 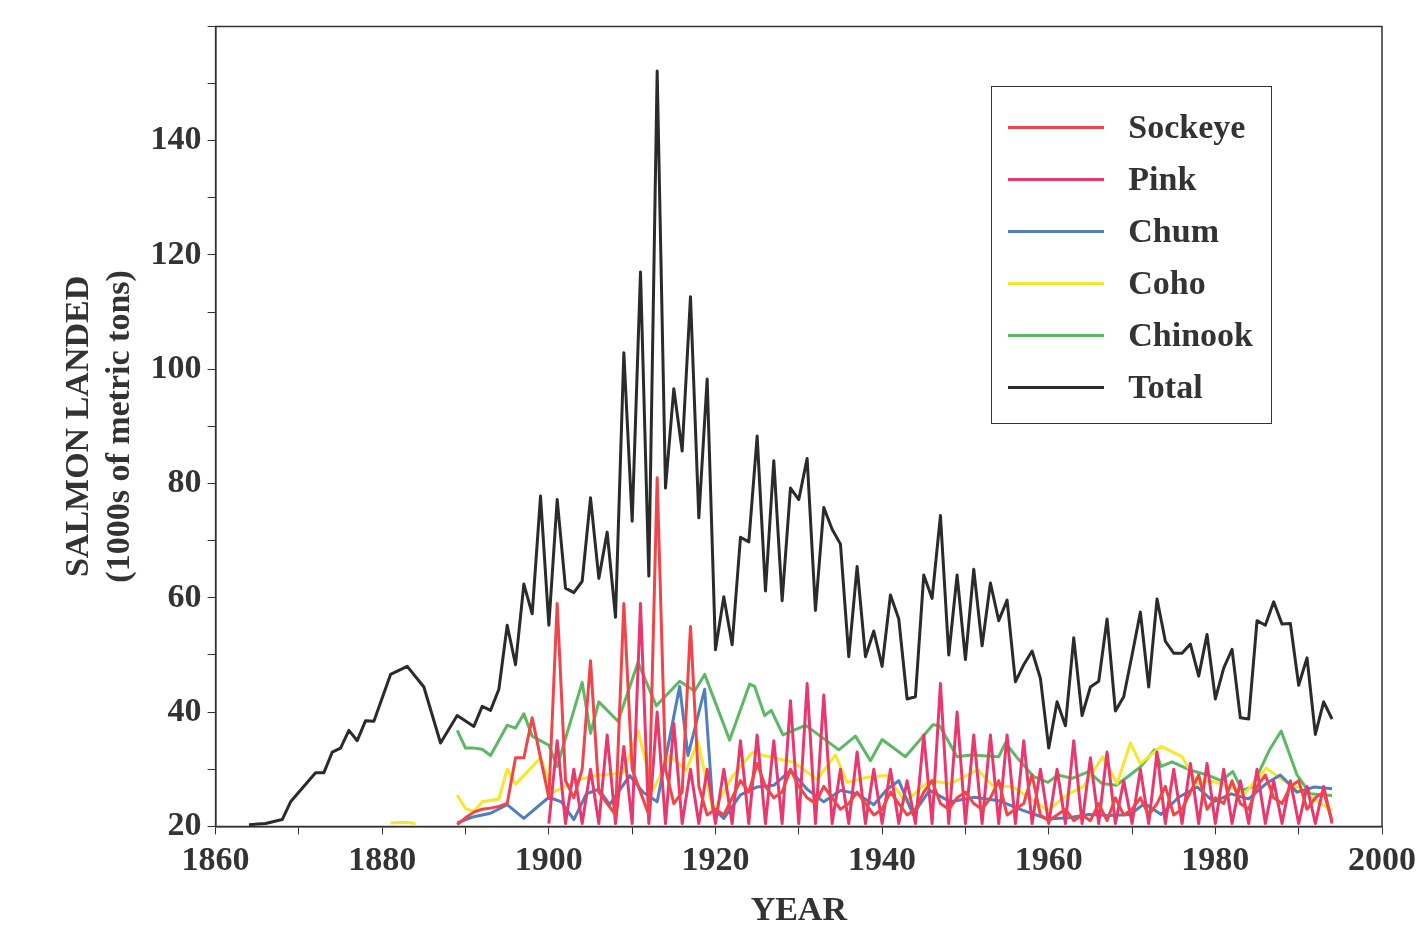 I want to click on legend-label: Sockeye, so click(x=1187, y=127).